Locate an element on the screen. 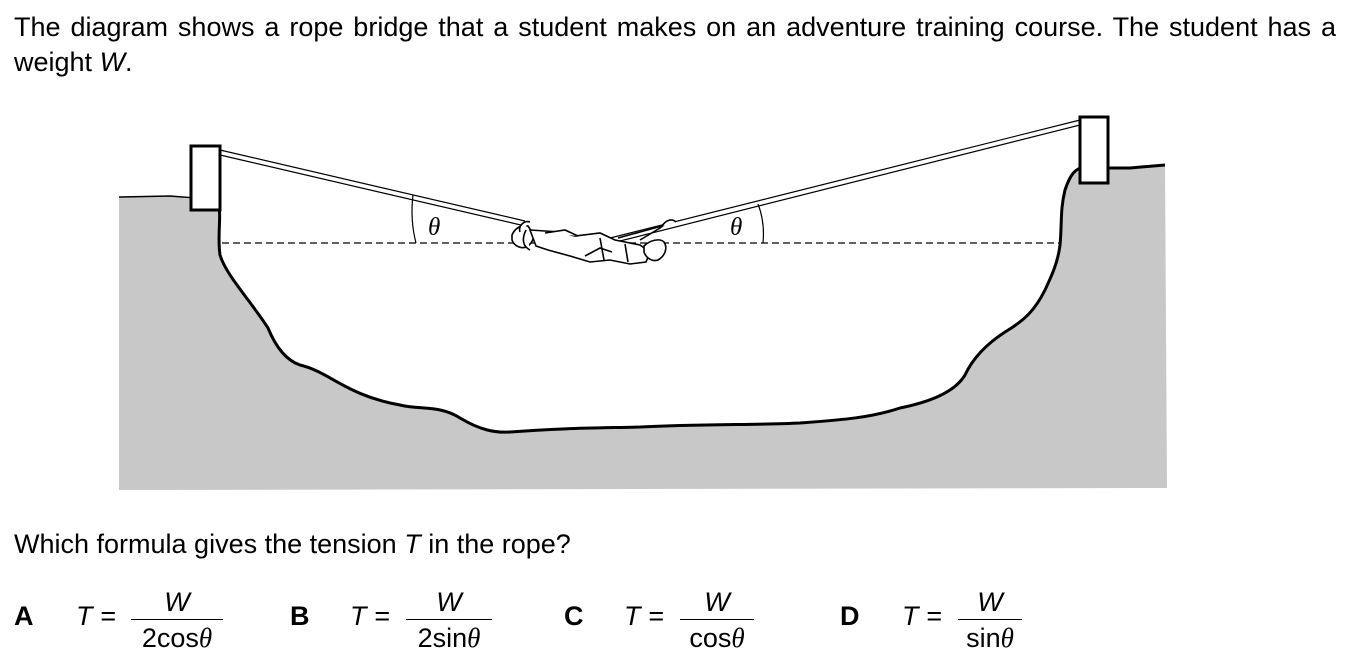  rope-right is located at coordinates (845, 181).